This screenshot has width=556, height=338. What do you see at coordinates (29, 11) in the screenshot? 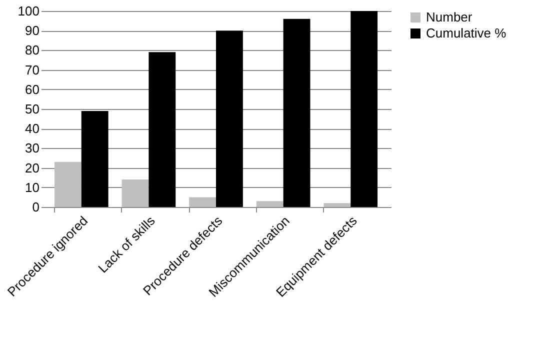
I see `y-tick-label: 100` at bounding box center [29, 11].